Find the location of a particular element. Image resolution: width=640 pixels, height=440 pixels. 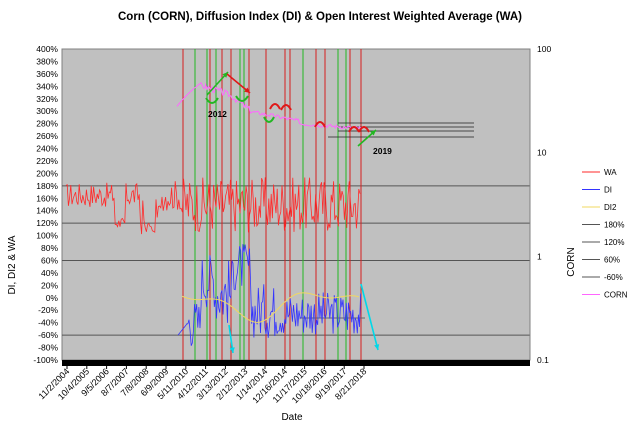

up-arrow-2012-head is located at coordinates (225, 75).